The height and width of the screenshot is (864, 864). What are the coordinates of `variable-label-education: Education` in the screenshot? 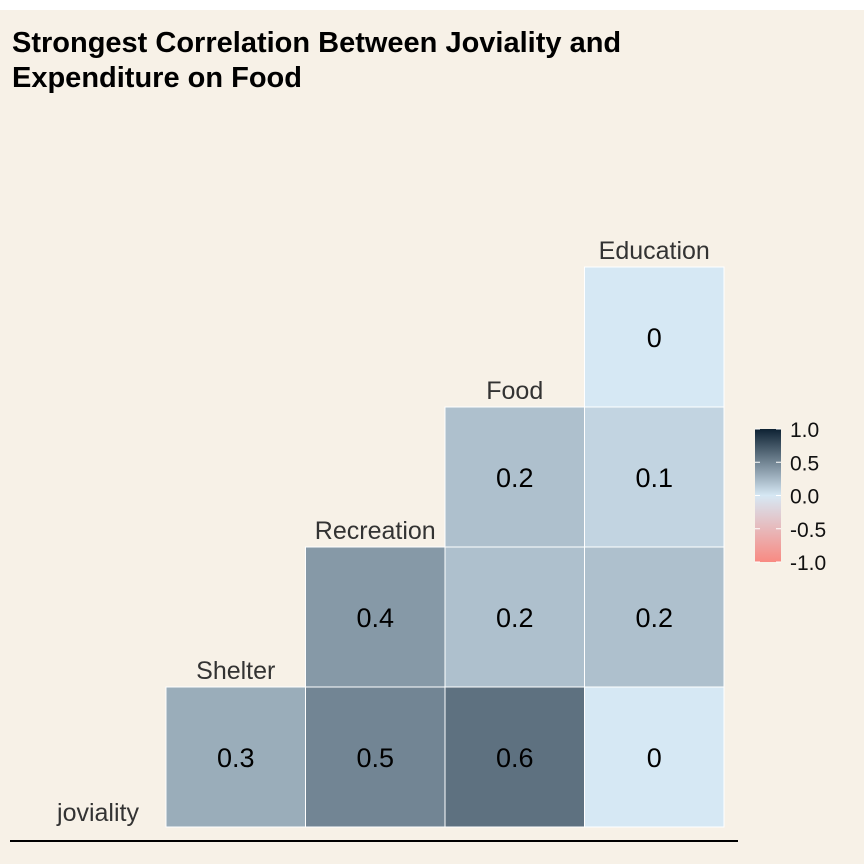 It's located at (654, 251).